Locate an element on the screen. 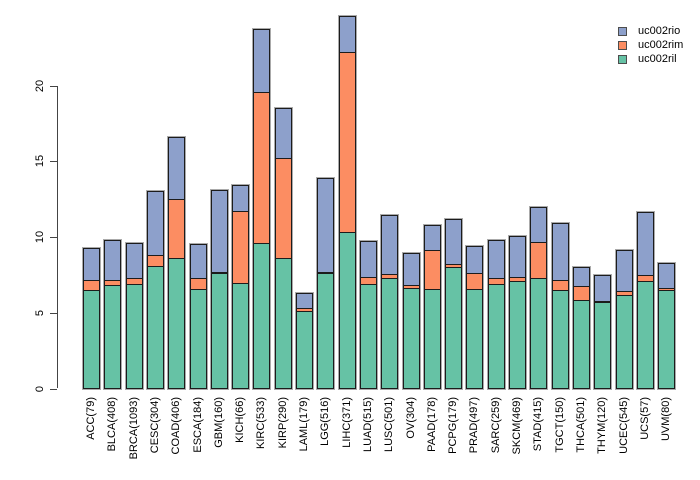  bar-ACC(79) is located at coordinates (91, 318).